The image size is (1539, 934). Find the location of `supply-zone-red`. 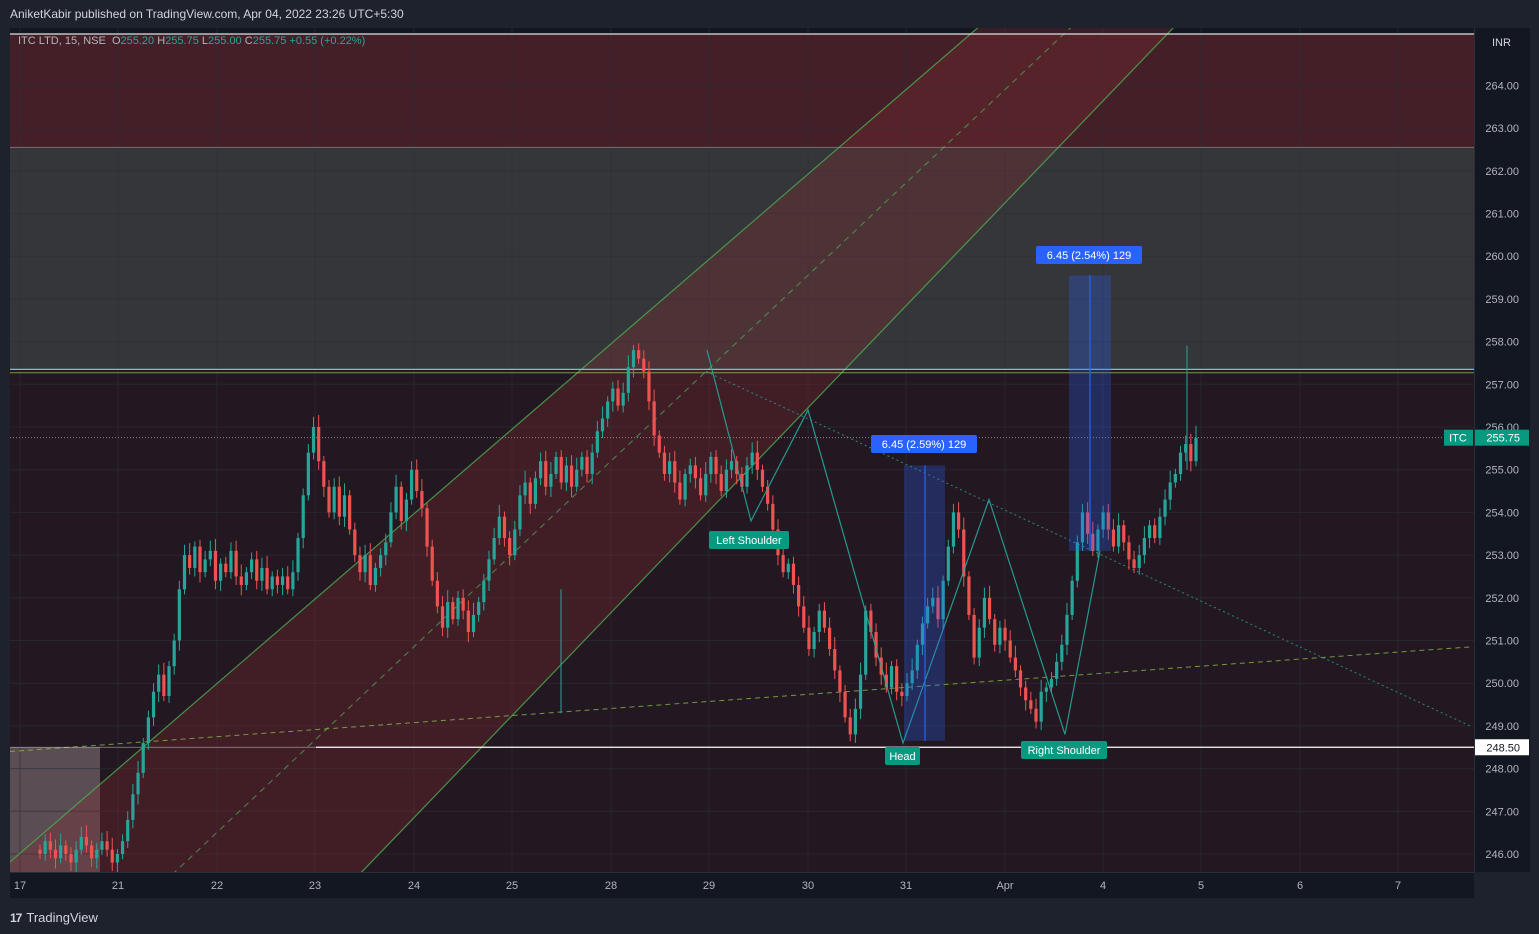

supply-zone-red is located at coordinates (742, 91).